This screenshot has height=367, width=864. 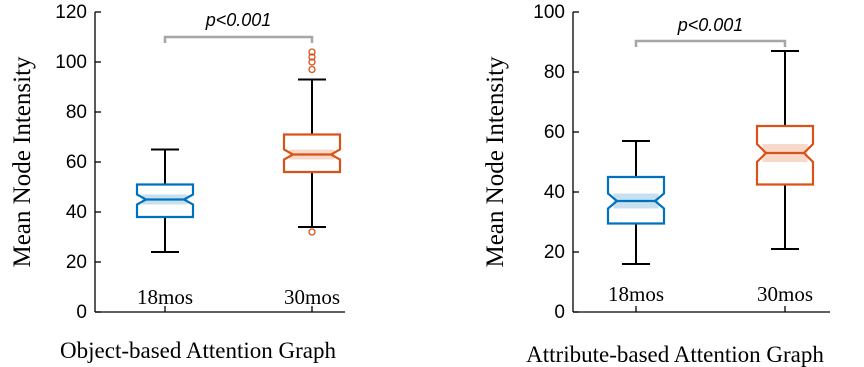 I want to click on x-axis-label: Object-based Attention Graph, so click(x=198, y=350).